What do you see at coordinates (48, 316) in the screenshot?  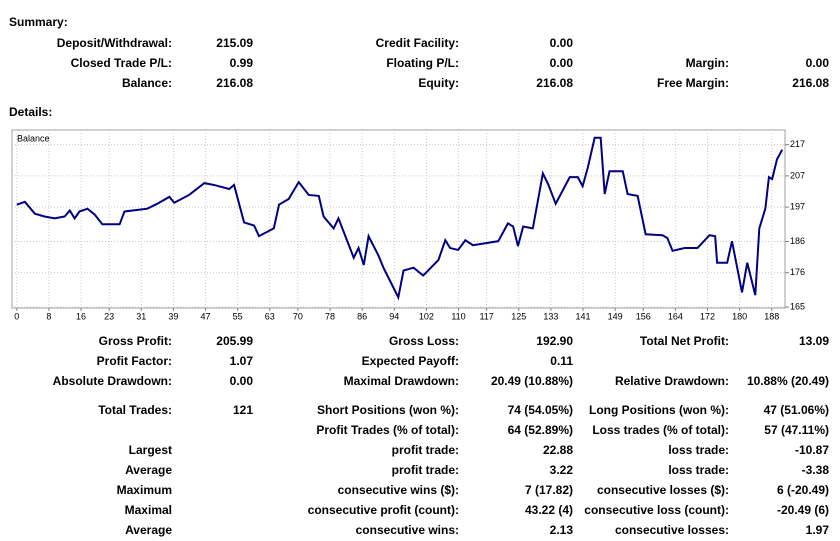 I see `x-tick-label: 8` at bounding box center [48, 316].